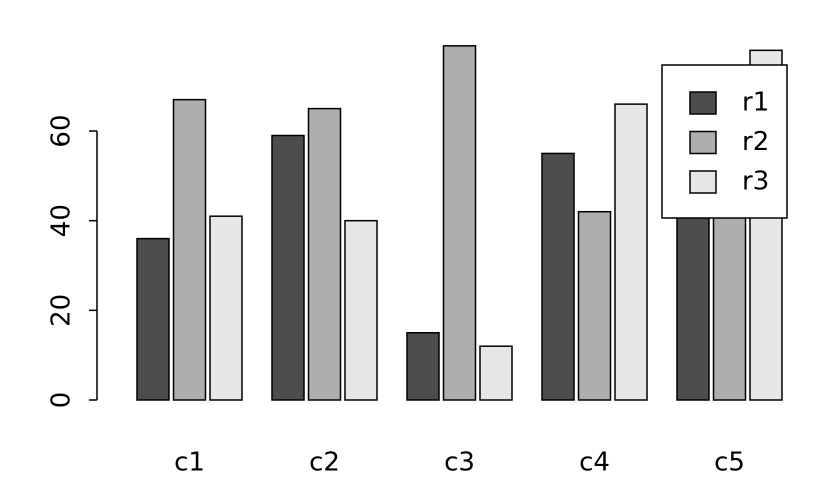  Describe the element at coordinates (724, 141) in the screenshot. I see `legend-box` at that location.